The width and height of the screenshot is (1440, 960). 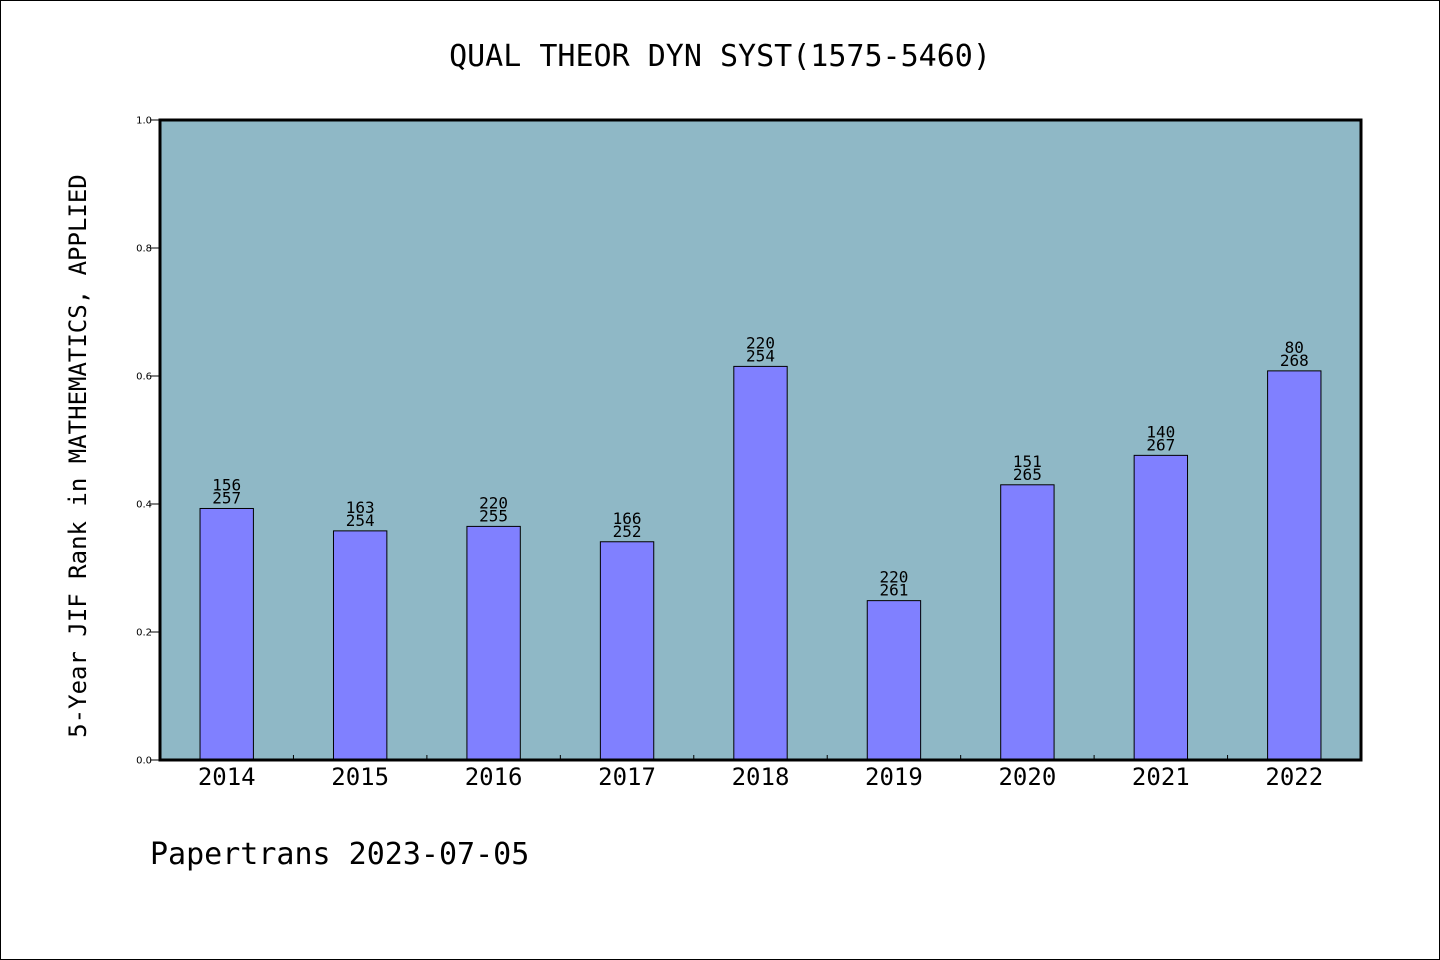 I want to click on bar-total-label: 261, so click(x=893, y=590).